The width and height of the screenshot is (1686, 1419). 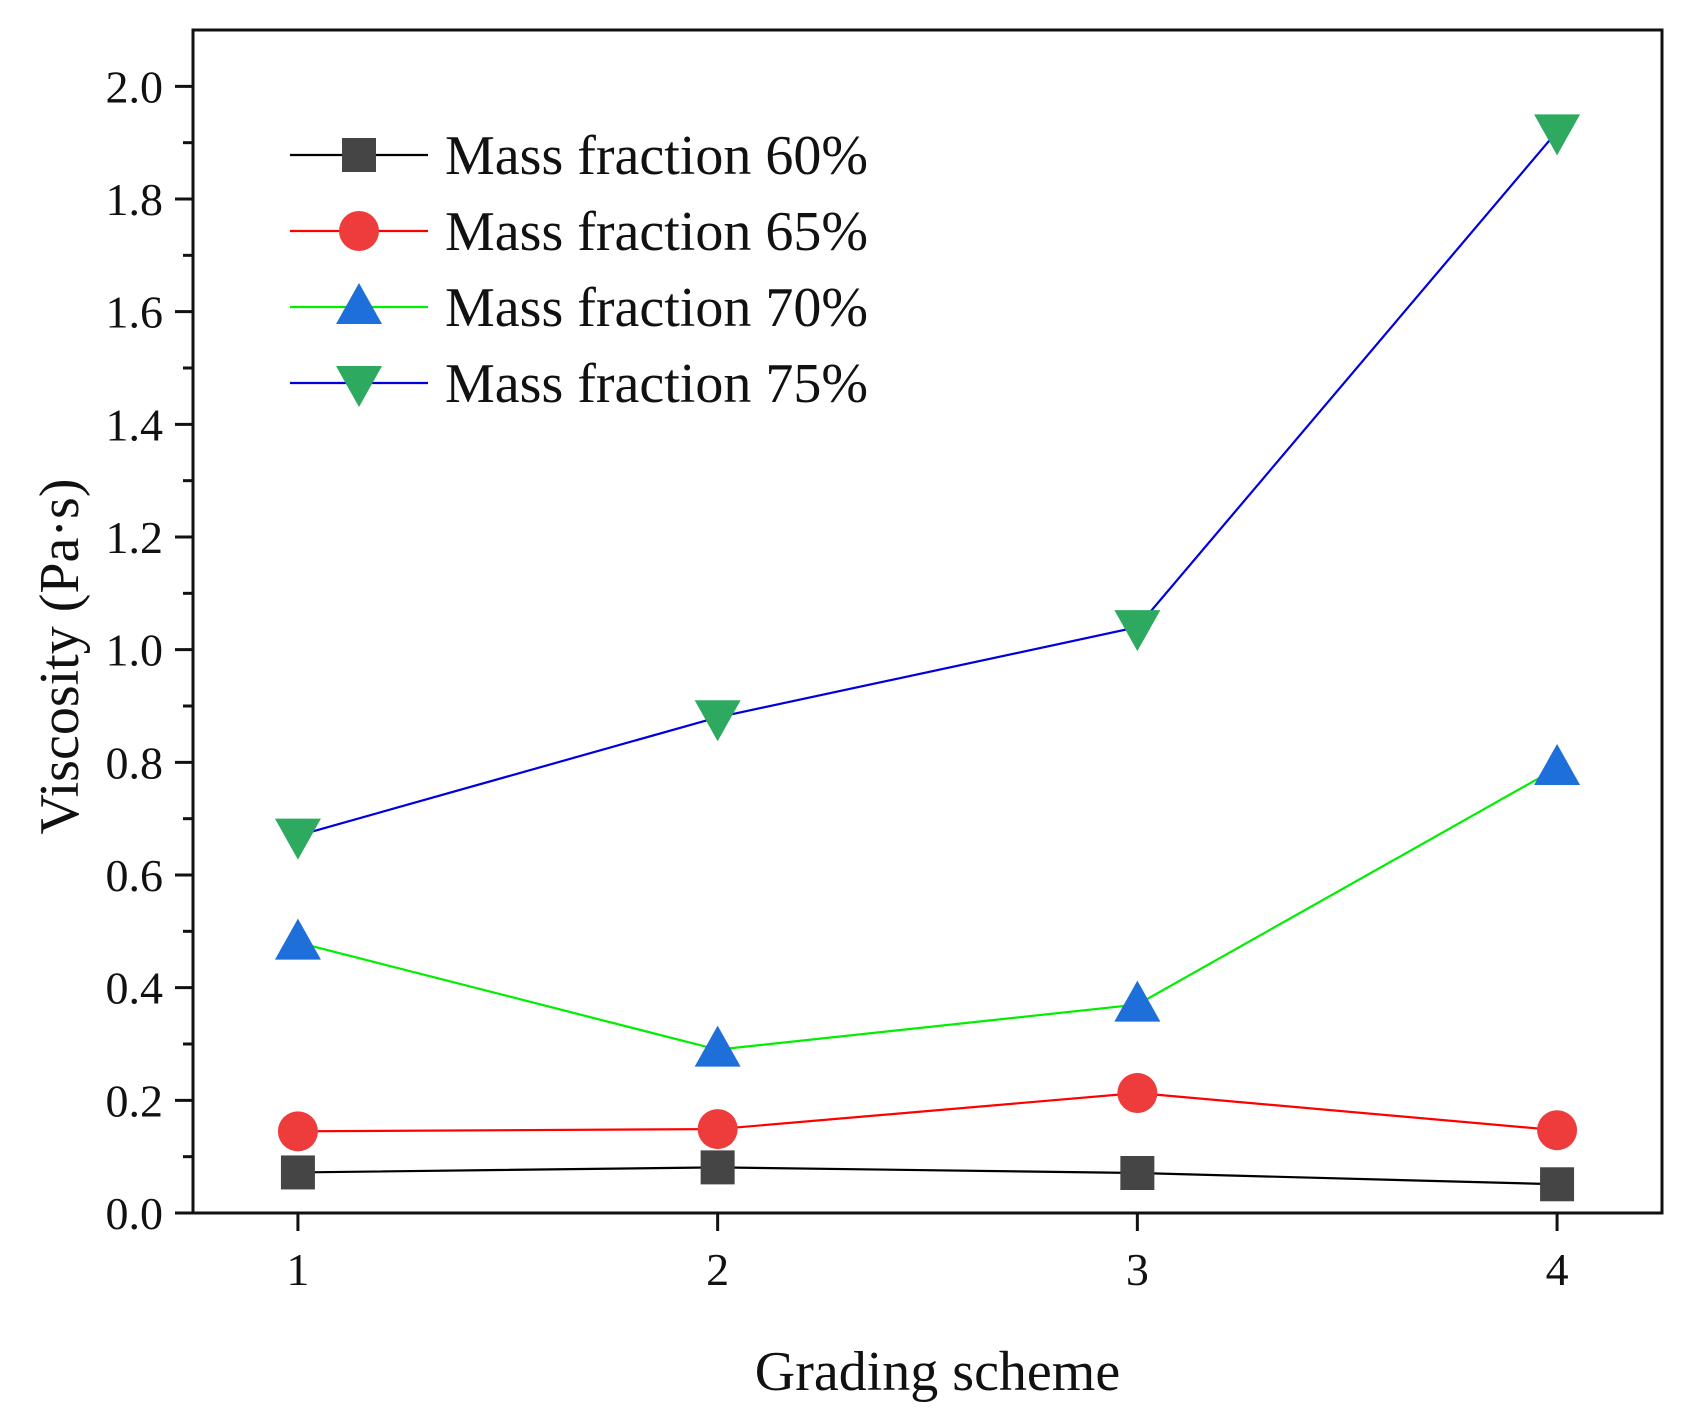 What do you see at coordinates (135, 424) in the screenshot?
I see `y-tick-label: 1.4` at bounding box center [135, 424].